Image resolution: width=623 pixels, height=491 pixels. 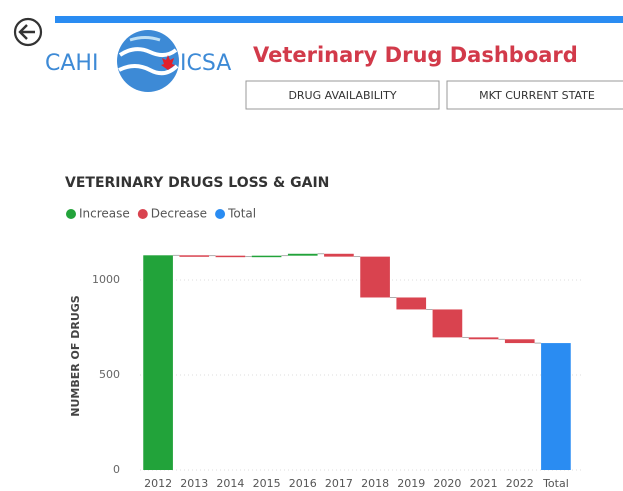 What do you see at coordinates (28, 32) in the screenshot?
I see `back-button` at bounding box center [28, 32].